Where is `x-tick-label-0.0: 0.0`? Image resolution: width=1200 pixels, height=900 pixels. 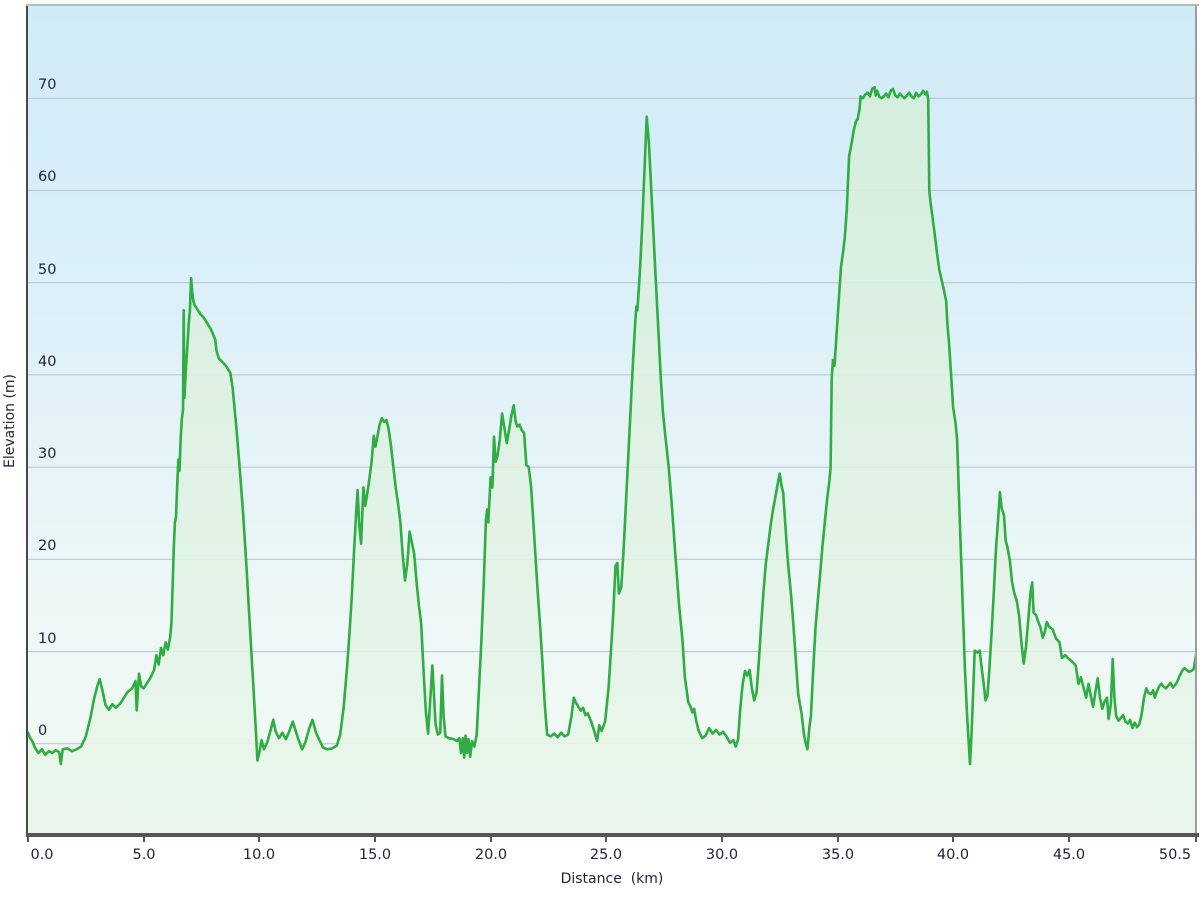 x-tick-label-0.0: 0.0 is located at coordinates (42, 855).